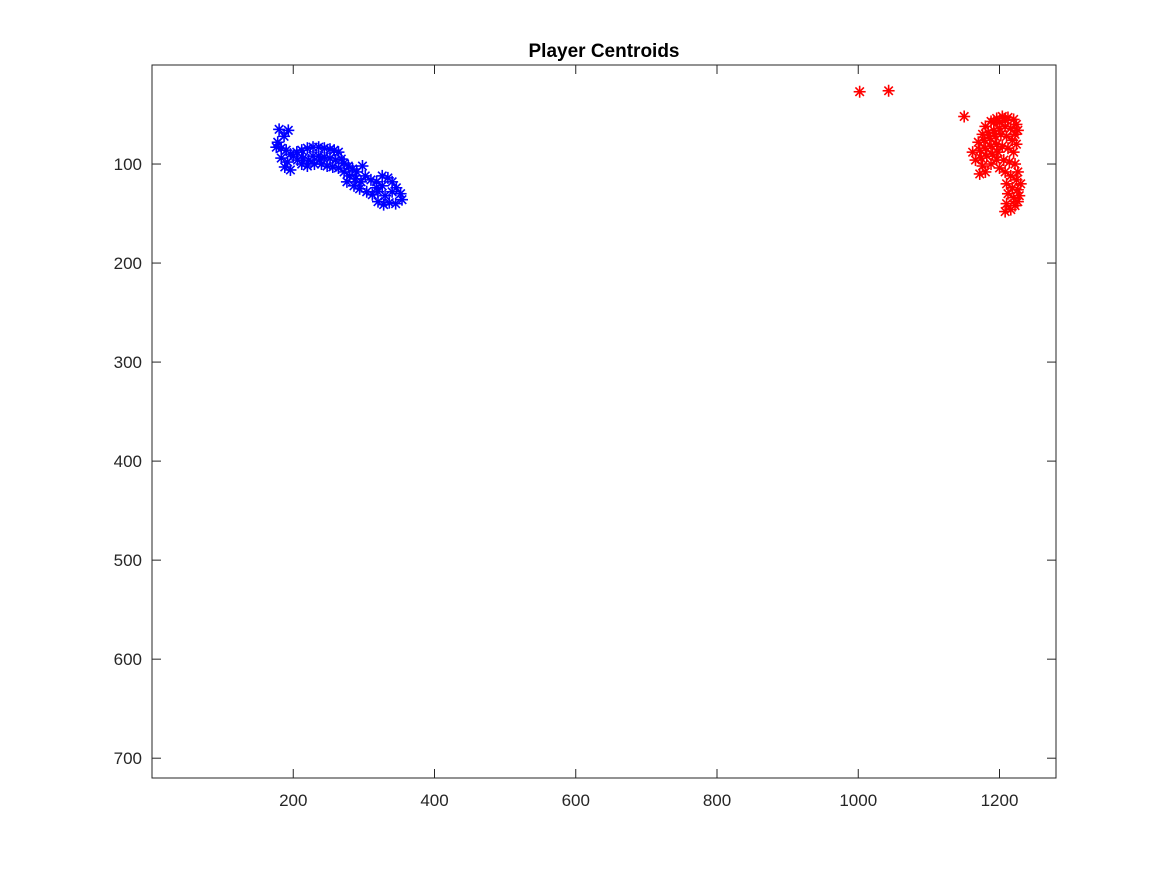  Describe the element at coordinates (128, 659) in the screenshot. I see `y-tick-label: 600` at that location.